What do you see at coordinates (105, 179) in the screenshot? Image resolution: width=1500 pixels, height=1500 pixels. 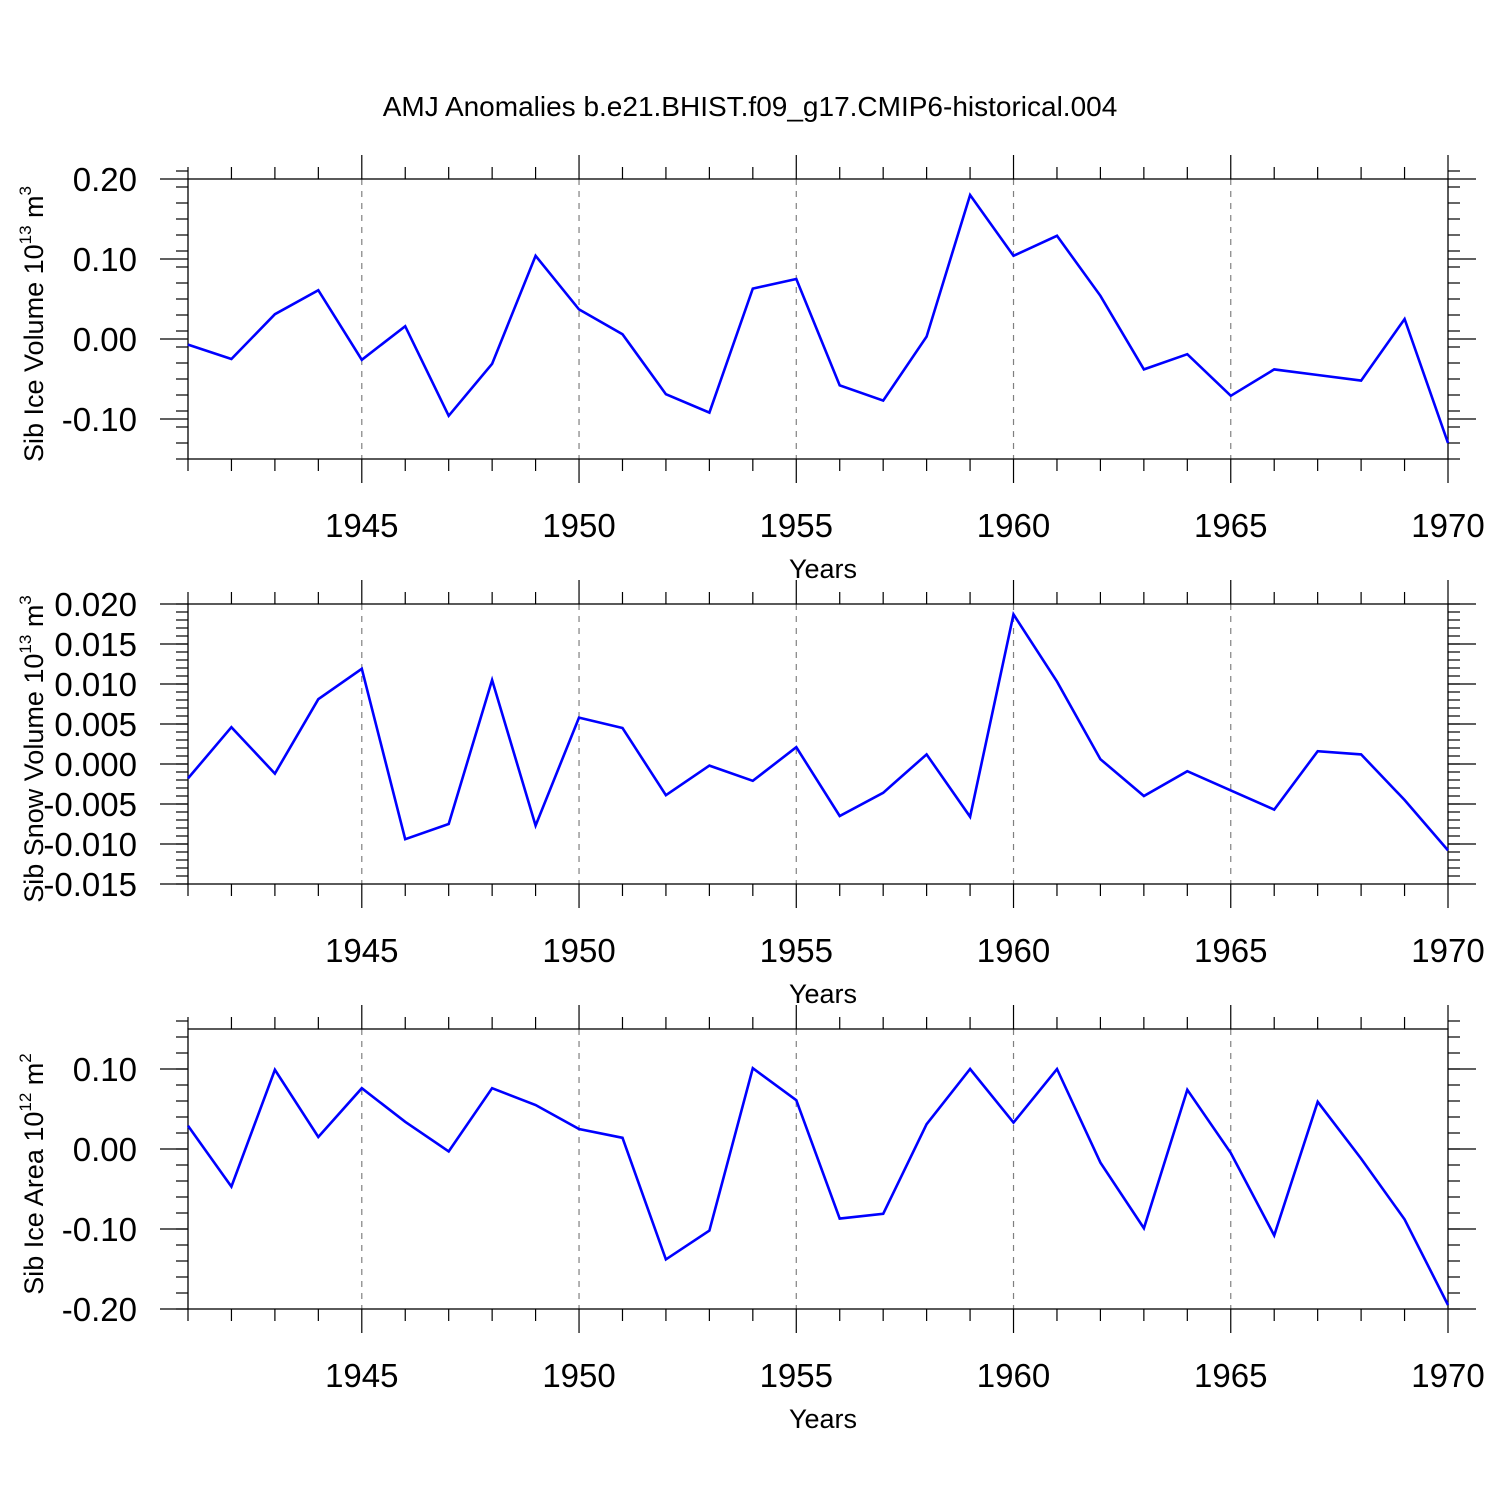 I see `y-tick-label: 0.20` at bounding box center [105, 179].